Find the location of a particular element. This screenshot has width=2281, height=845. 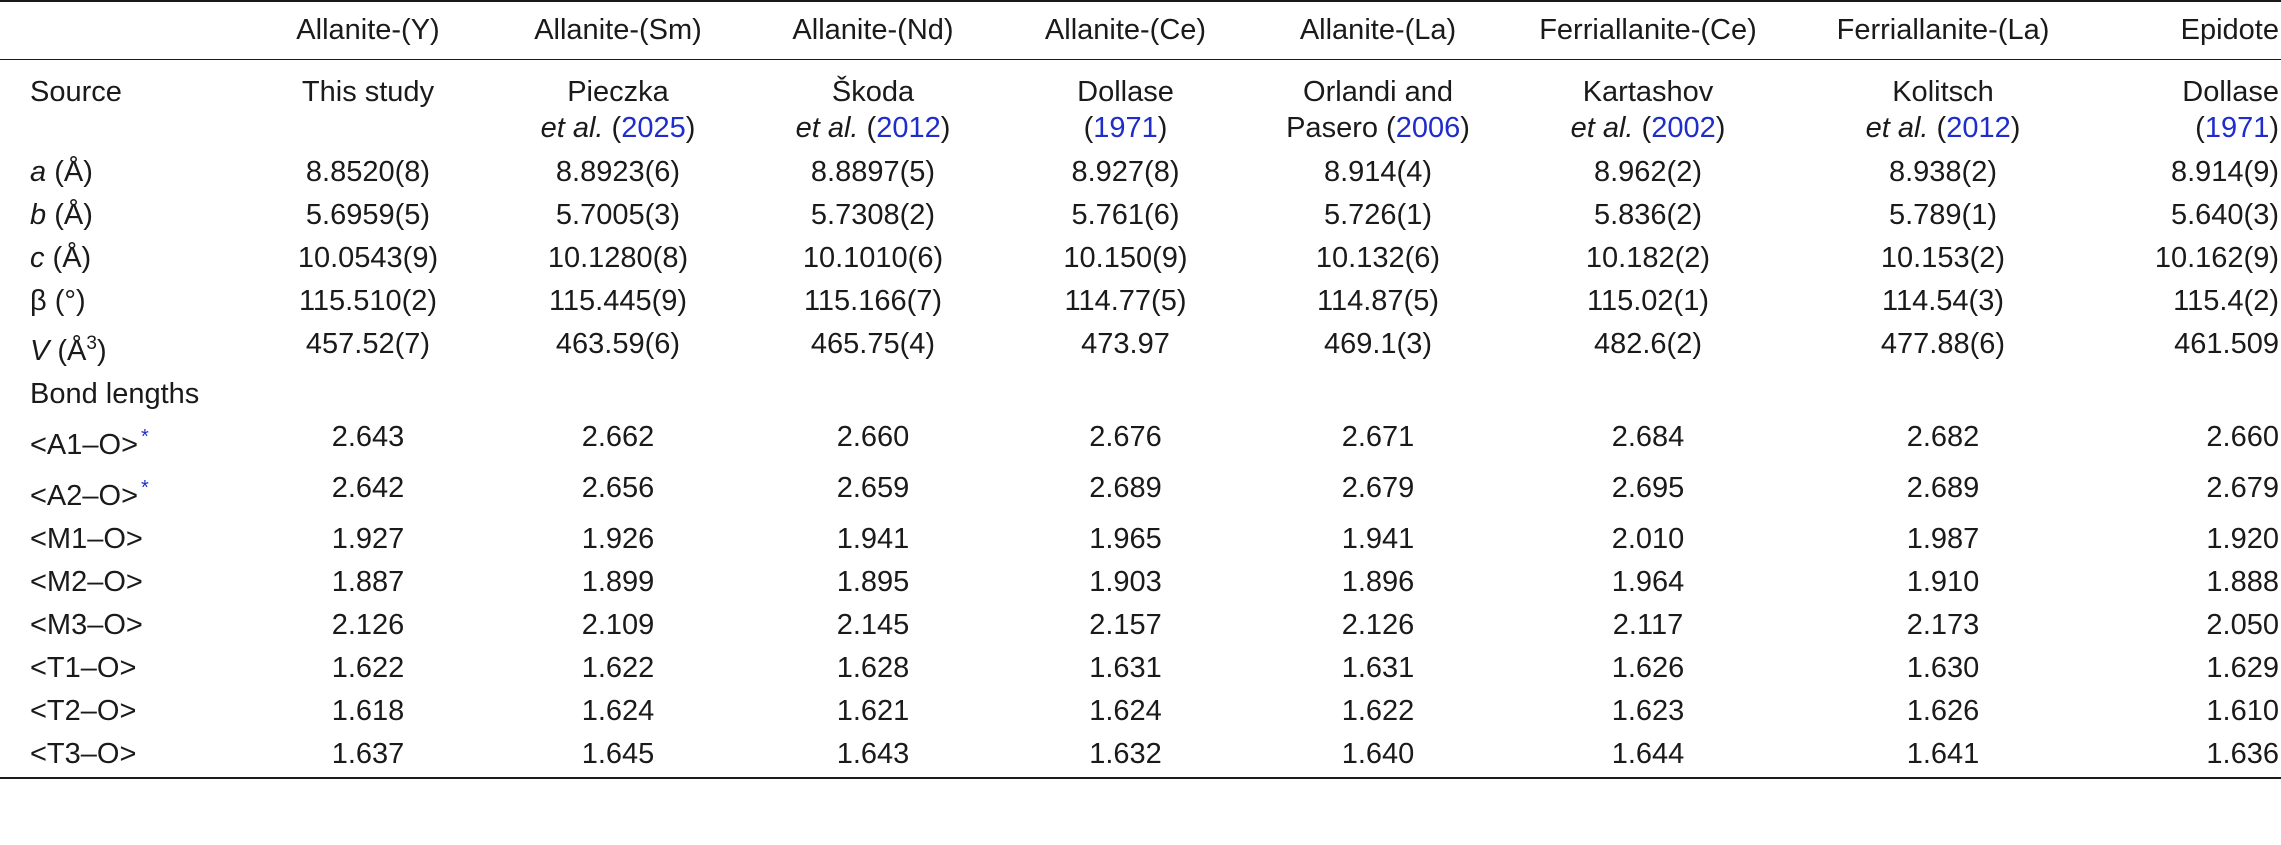

parameter-symbol: a is located at coordinates (38, 171).